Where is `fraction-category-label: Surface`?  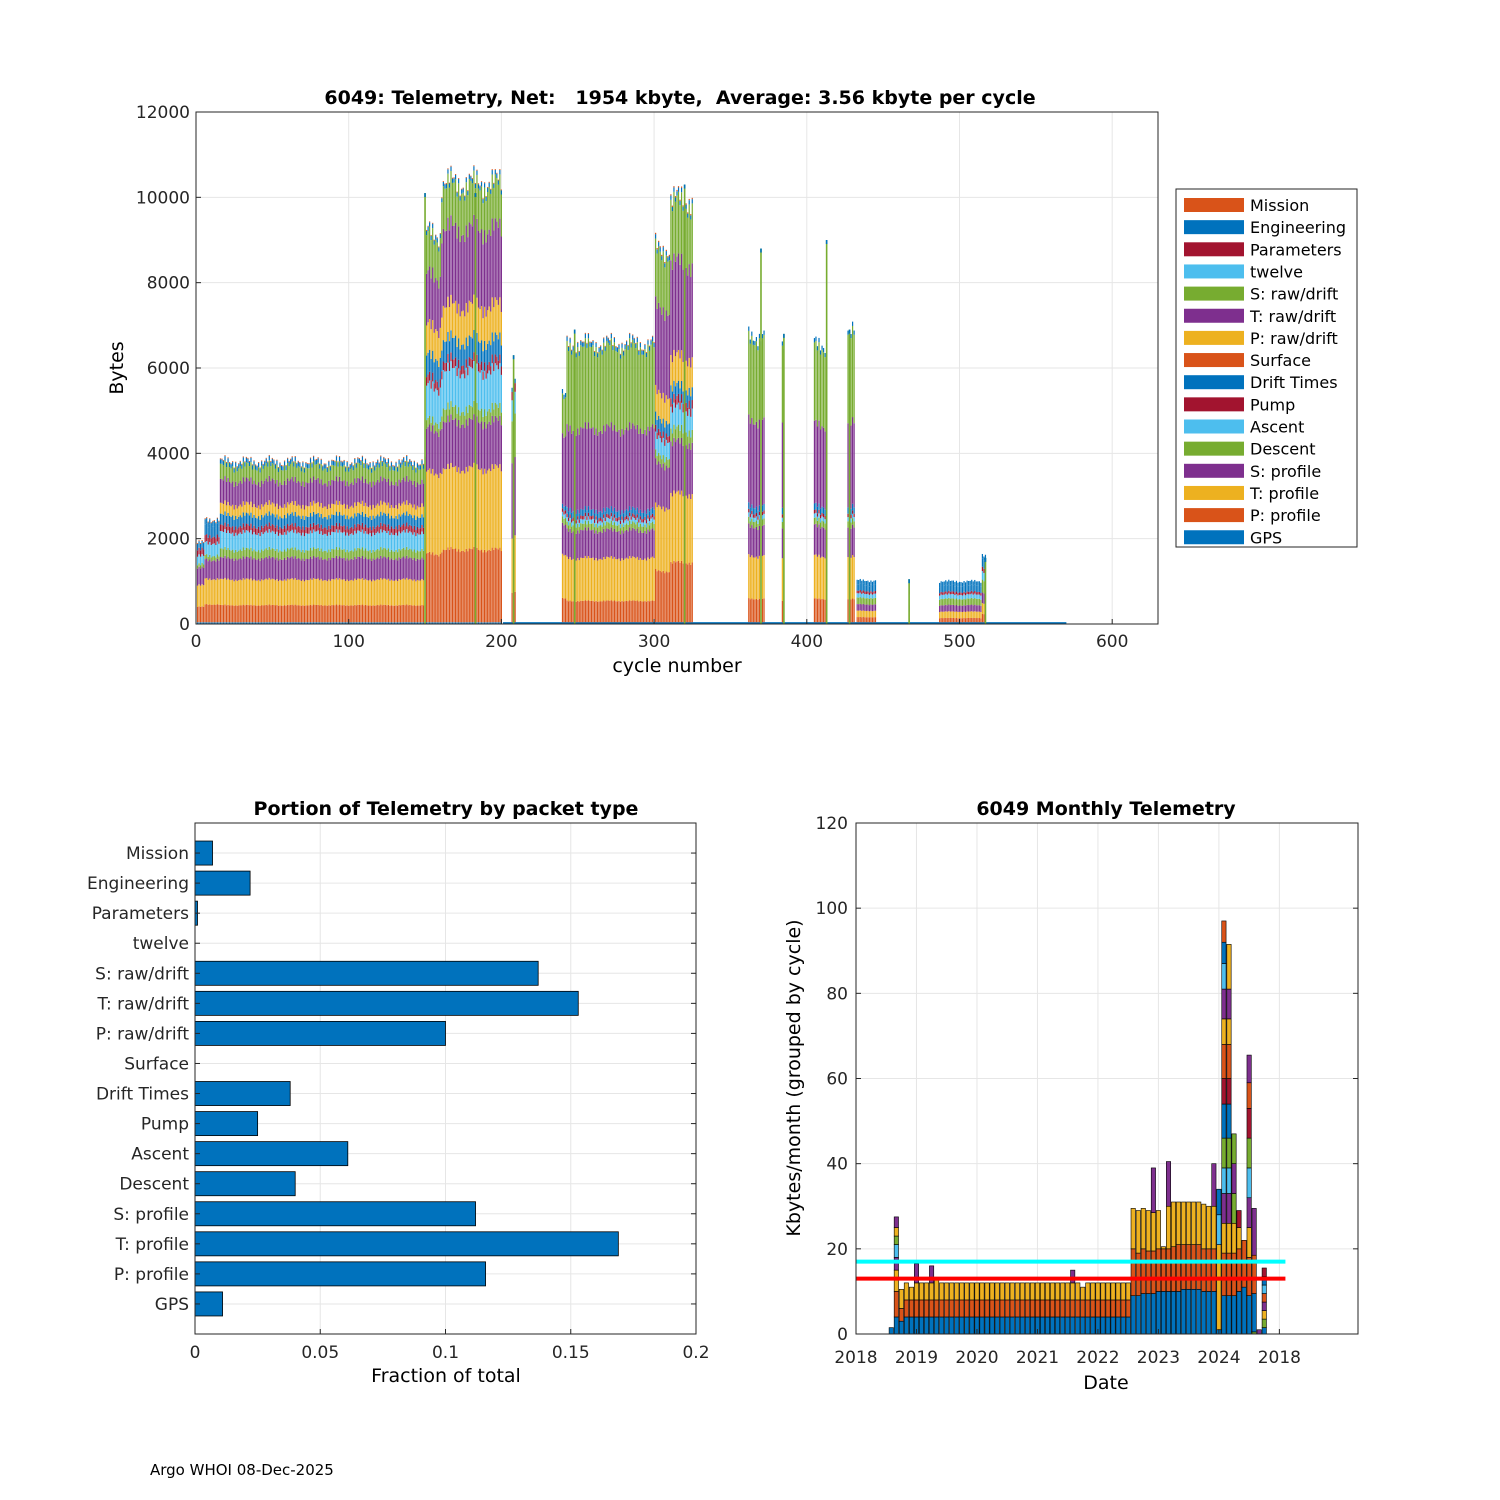 fraction-category-label: Surface is located at coordinates (156, 1064).